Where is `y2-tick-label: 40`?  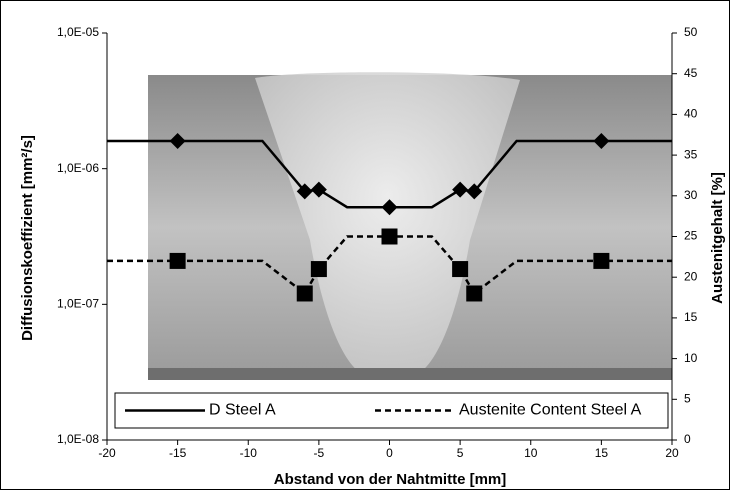 y2-tick-label: 40 is located at coordinates (691, 114).